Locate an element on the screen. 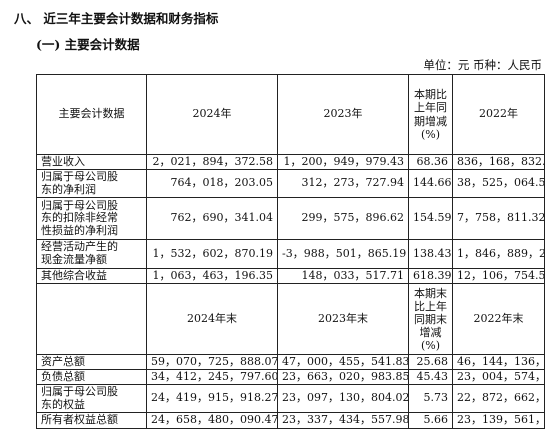 Image resolution: width=554 pixels, height=448 pixels. table2-header-row: 2024年末 2023年末 本期末 比上年 同期末 增减 (%) 2022年末 is located at coordinates (290, 319).